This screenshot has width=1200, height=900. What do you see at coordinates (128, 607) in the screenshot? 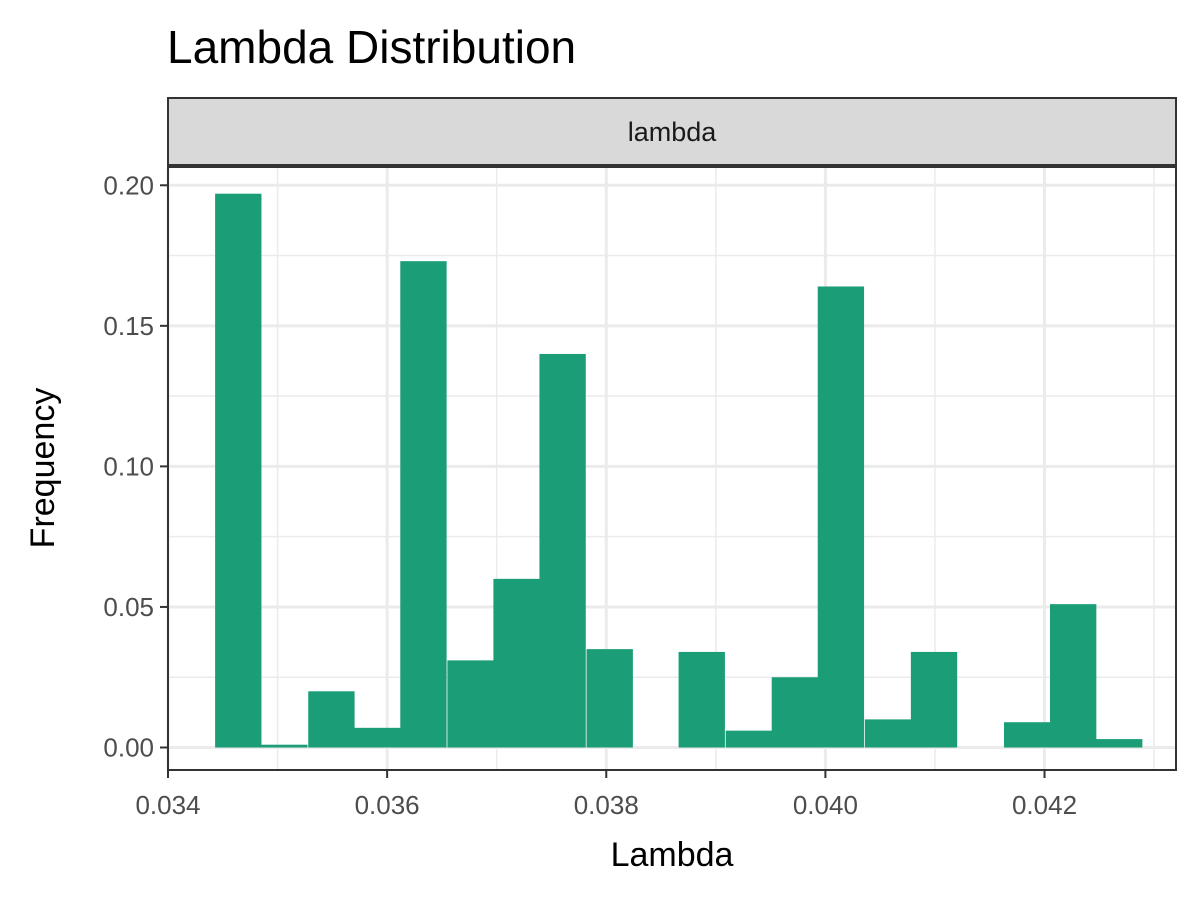
I see `y-tick-label: 0.05` at bounding box center [128, 607].